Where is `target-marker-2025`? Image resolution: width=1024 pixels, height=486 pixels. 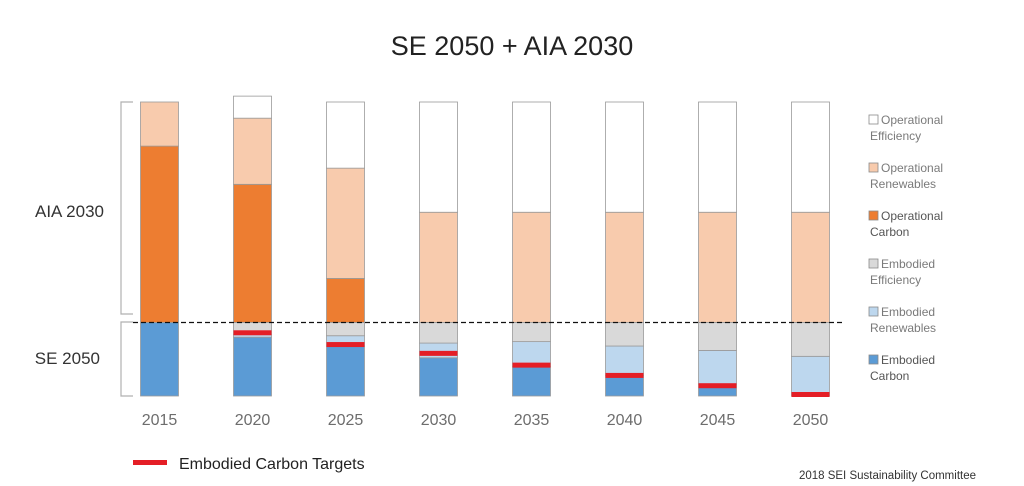 target-marker-2025 is located at coordinates (345, 345).